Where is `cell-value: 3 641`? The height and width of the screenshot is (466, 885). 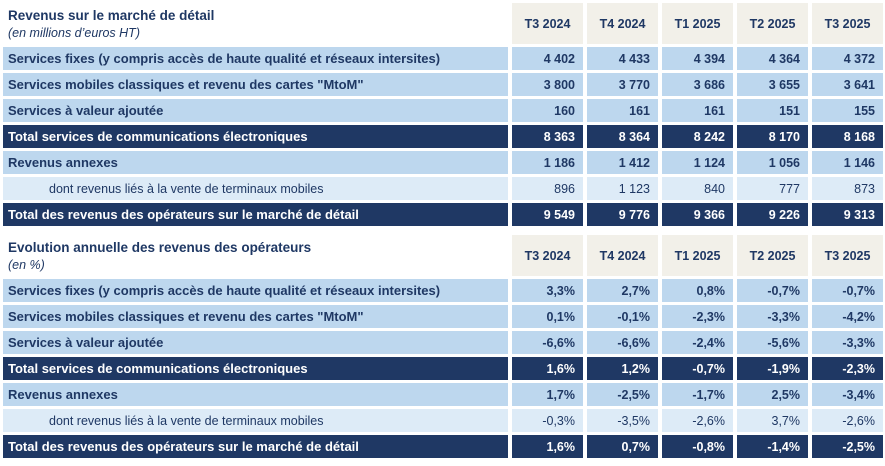
cell-value: 3 641 is located at coordinates (847, 84).